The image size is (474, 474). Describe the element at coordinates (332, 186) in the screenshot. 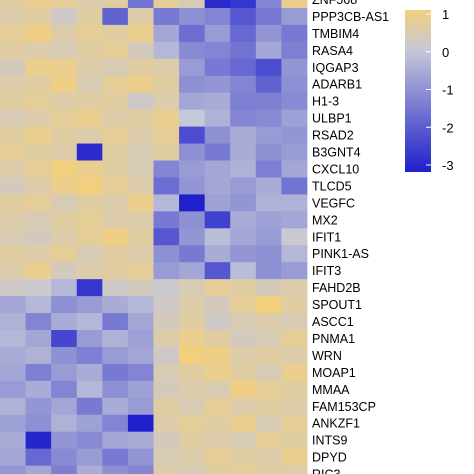

I see `row-label: TLCD5` at that location.